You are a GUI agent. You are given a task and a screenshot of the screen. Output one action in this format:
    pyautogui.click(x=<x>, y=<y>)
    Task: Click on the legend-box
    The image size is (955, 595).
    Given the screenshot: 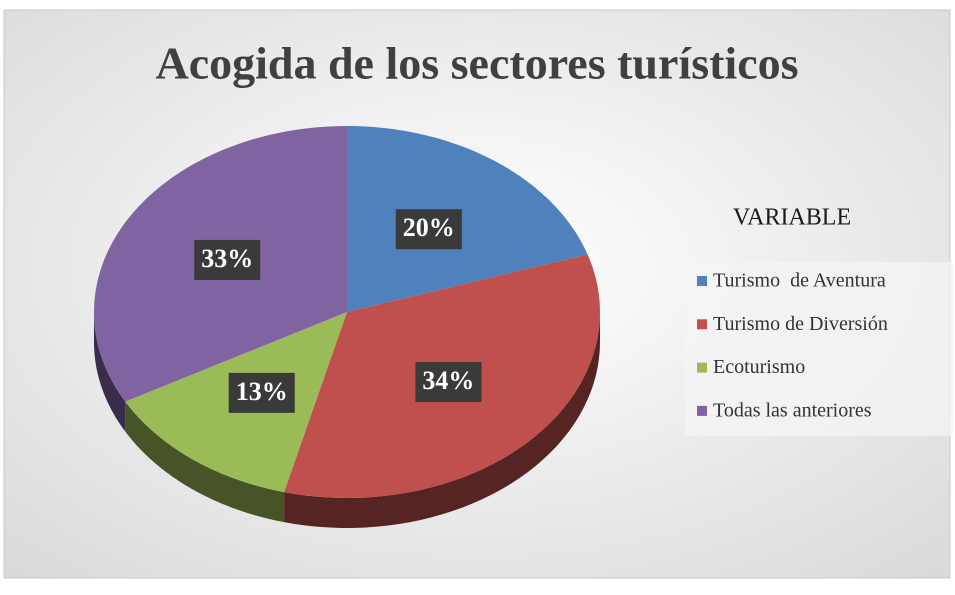 What is the action you would take?
    pyautogui.click(x=819, y=349)
    